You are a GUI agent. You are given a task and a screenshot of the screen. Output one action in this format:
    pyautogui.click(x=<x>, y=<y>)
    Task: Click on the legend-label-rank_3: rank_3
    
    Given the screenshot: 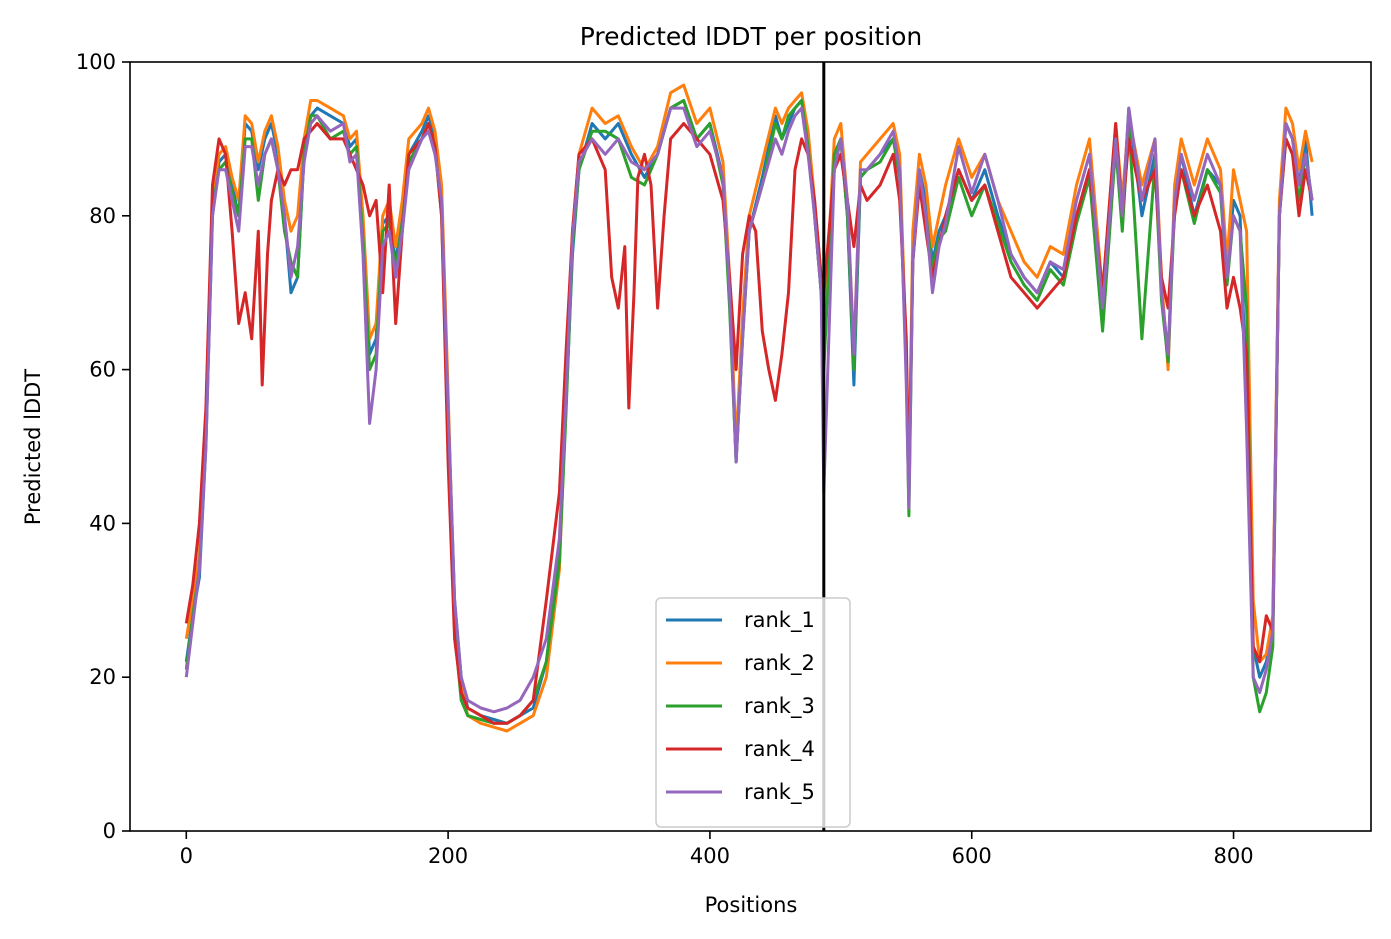 What is the action you would take?
    pyautogui.click(x=779, y=706)
    